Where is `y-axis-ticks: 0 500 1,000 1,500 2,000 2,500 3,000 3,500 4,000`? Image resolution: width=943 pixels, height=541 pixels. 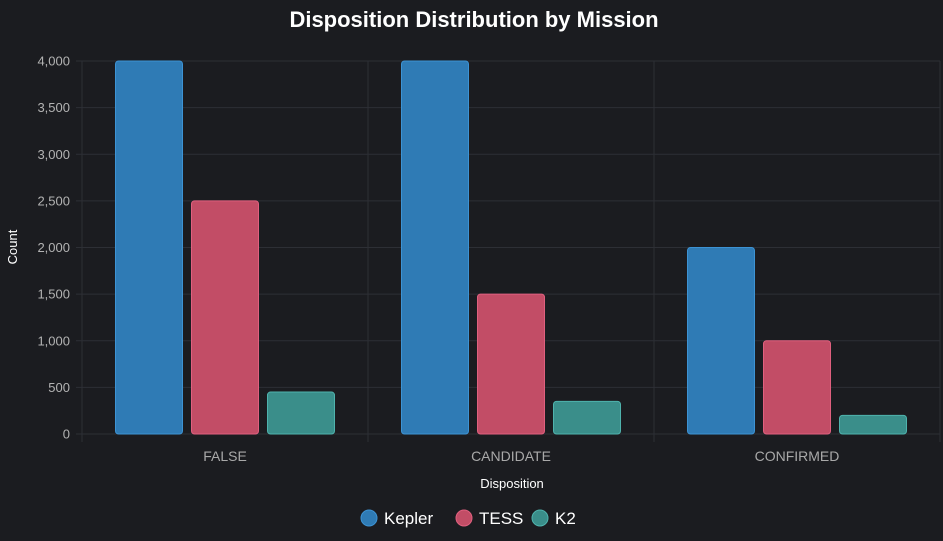
y-axis-ticks: 0 500 1,000 1,500 2,000 2,500 3,000 3,500 4,000 is located at coordinates (53, 248).